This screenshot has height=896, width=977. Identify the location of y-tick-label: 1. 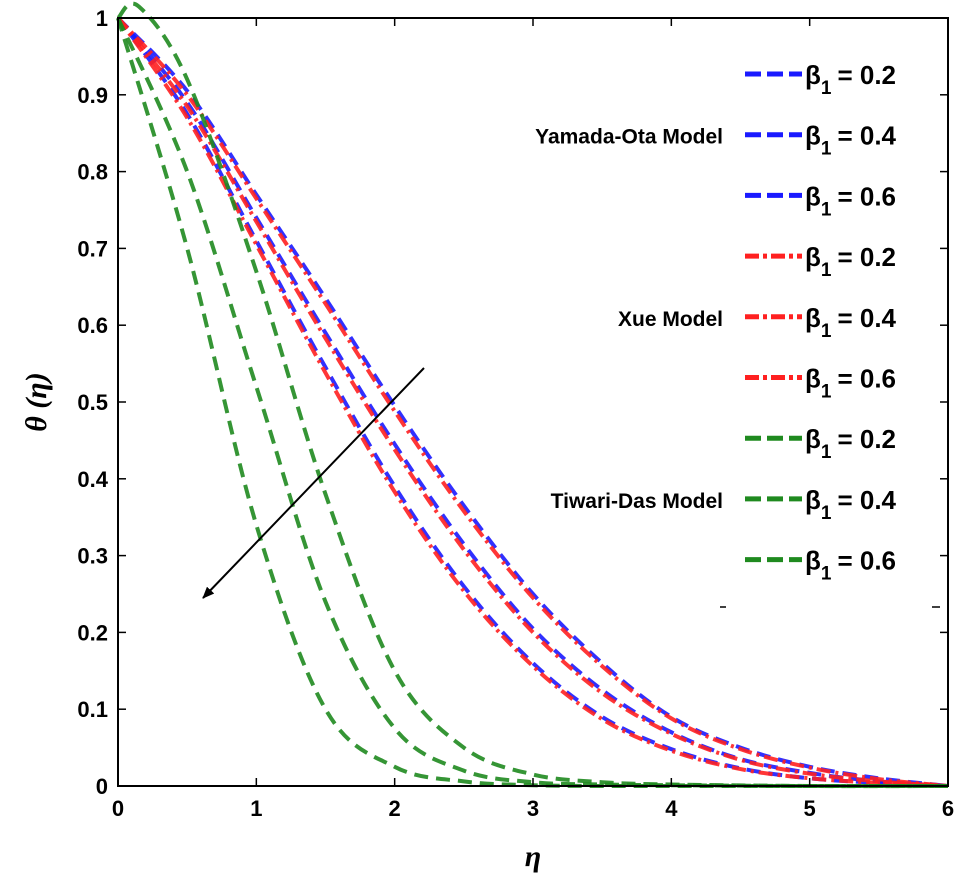
(102, 18).